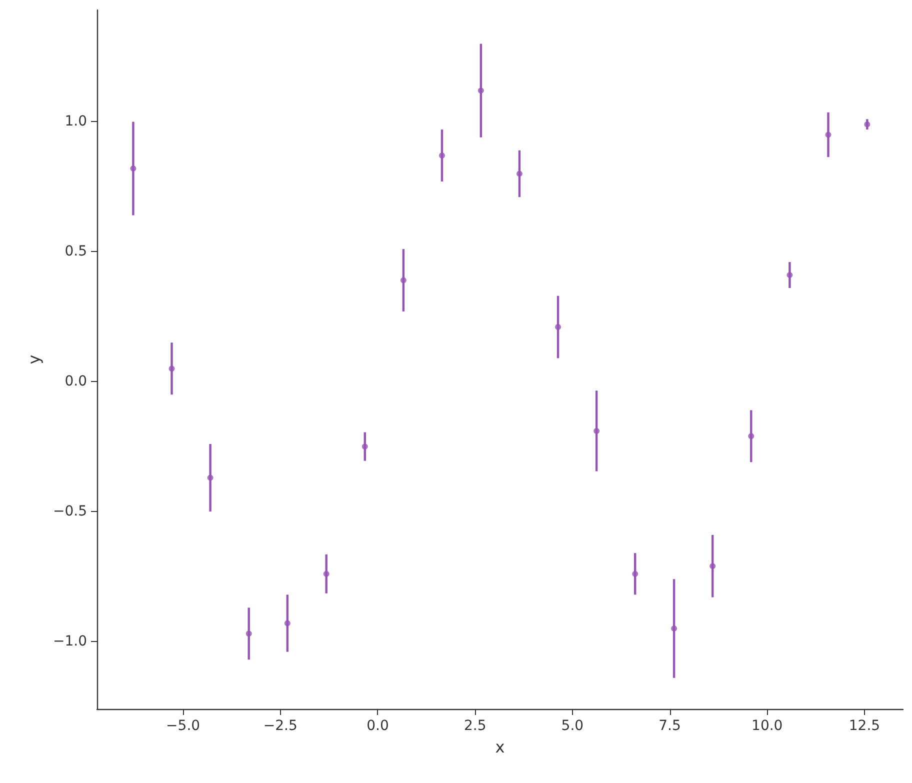 The height and width of the screenshot is (783, 912). What do you see at coordinates (70, 641) in the screenshot?
I see `y-tick-label: −1.0` at bounding box center [70, 641].